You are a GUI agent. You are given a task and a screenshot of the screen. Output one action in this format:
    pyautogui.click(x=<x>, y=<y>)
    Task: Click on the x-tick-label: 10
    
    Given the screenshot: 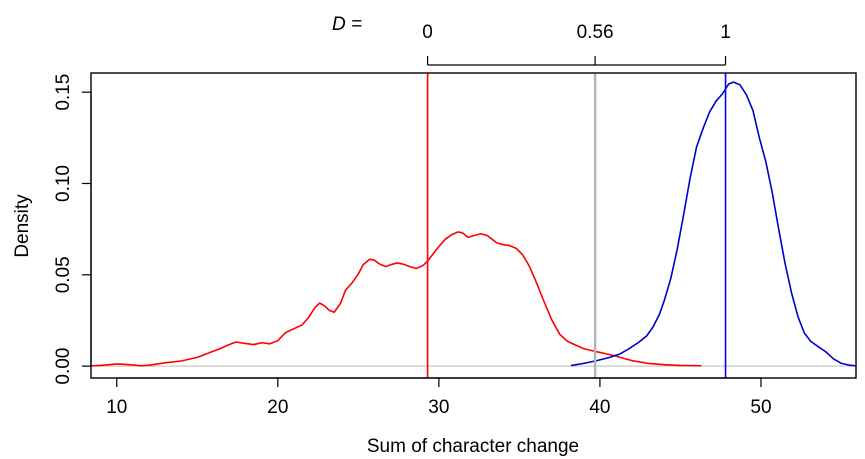 What is the action you would take?
    pyautogui.click(x=116, y=407)
    